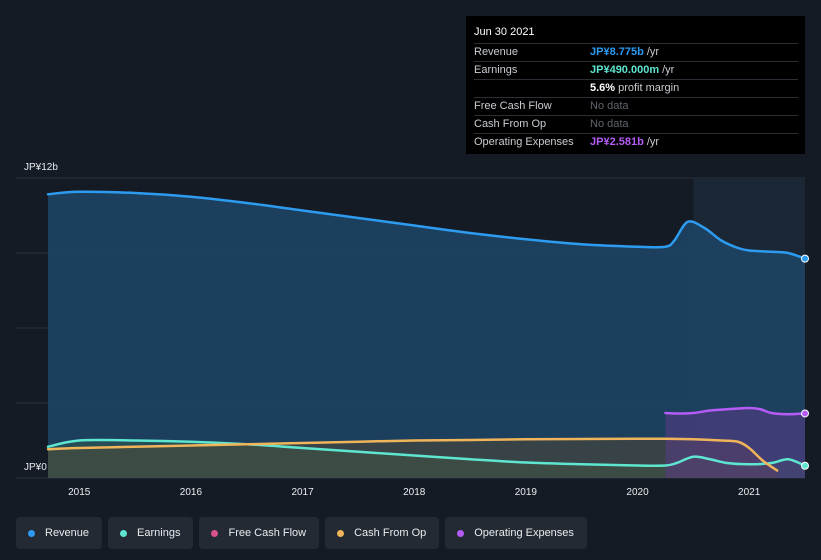  Describe the element at coordinates (603, 88) in the screenshot. I see `tooltip-row-value: 5.6%` at that location.